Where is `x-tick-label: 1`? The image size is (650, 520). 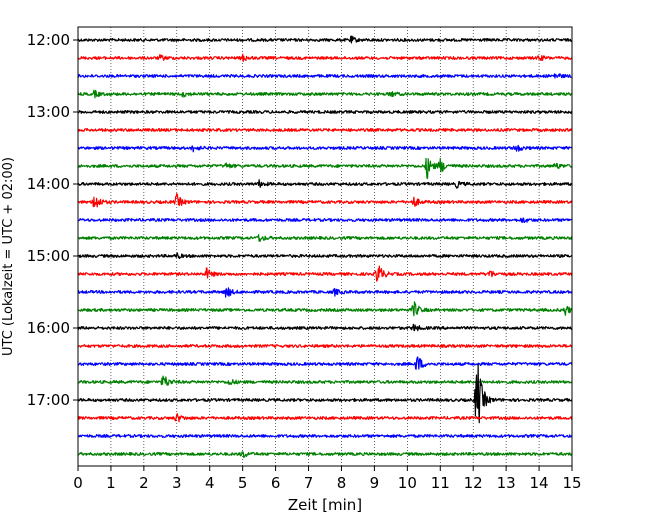 x-tick-label: 1 is located at coordinates (111, 483).